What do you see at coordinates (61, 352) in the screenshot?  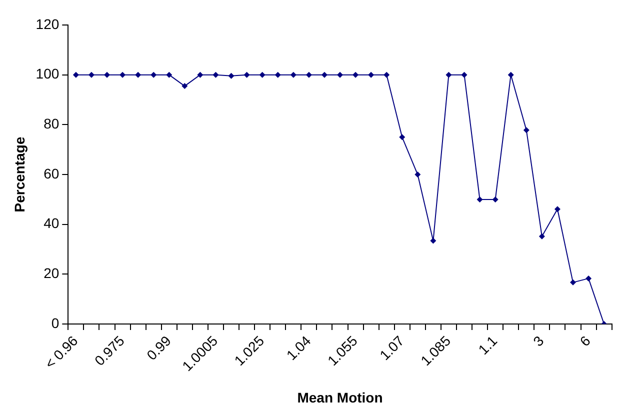 I see `x-tick-label: < 0.96` at bounding box center [61, 352].